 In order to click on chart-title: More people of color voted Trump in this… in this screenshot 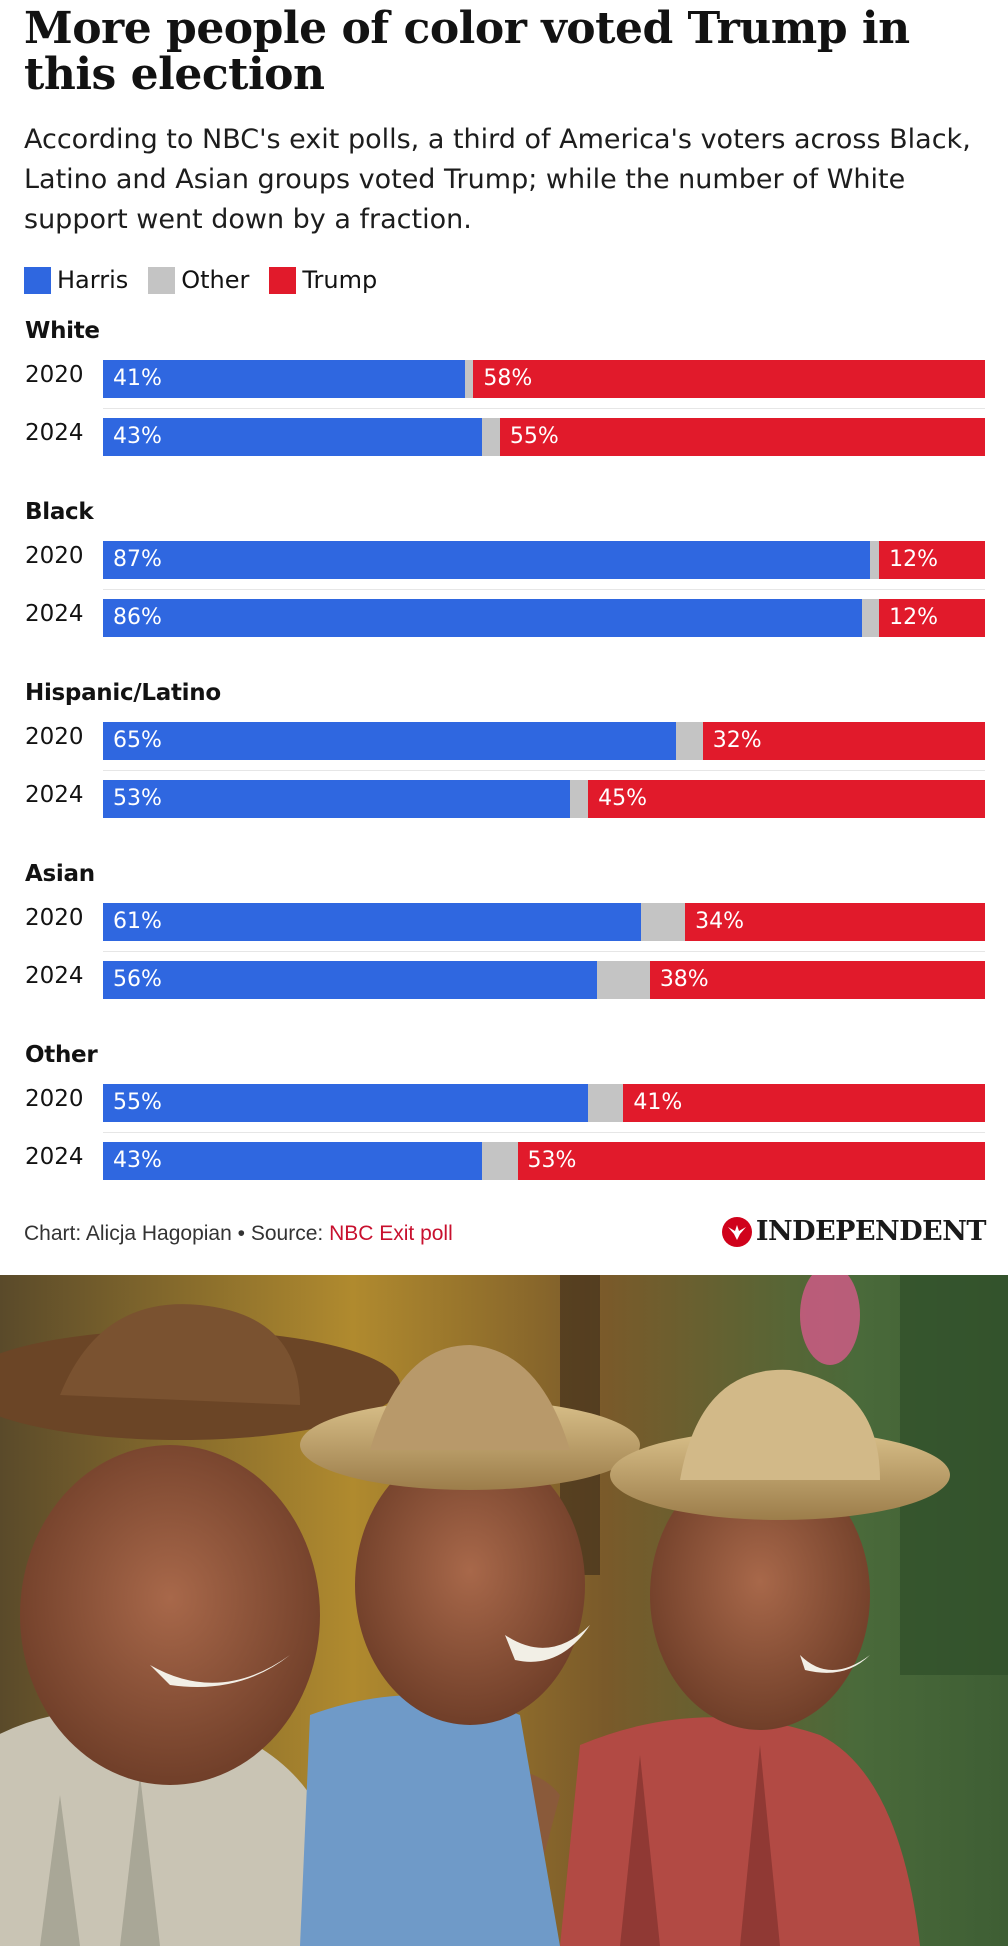, I will do `click(467, 51)`.